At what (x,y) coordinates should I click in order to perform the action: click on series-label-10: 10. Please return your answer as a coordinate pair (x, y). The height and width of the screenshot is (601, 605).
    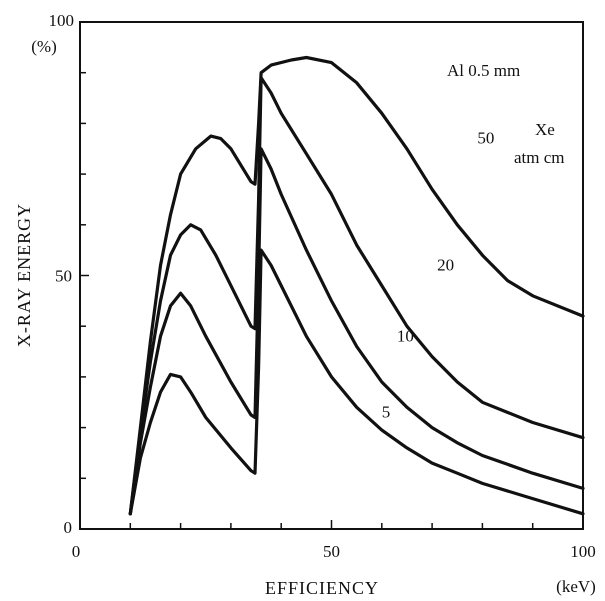
    Looking at the image, I should click on (405, 335).